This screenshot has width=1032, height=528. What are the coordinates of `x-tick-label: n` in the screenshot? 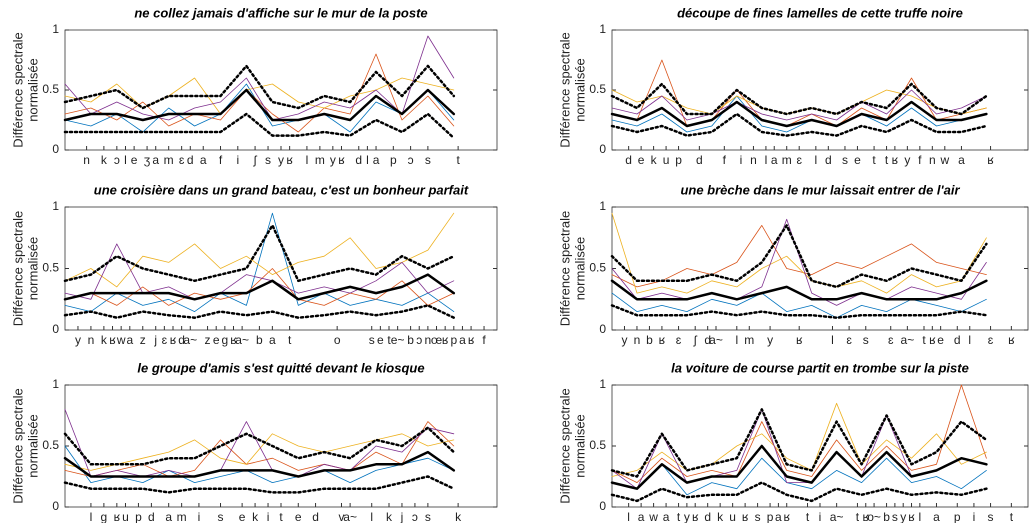 It's located at (86, 160).